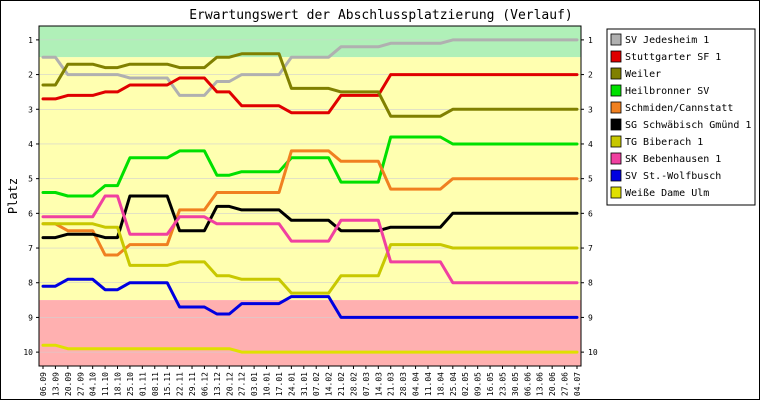  What do you see at coordinates (80, 384) in the screenshot?
I see `x-tick-label: 27.09` at bounding box center [80, 384].